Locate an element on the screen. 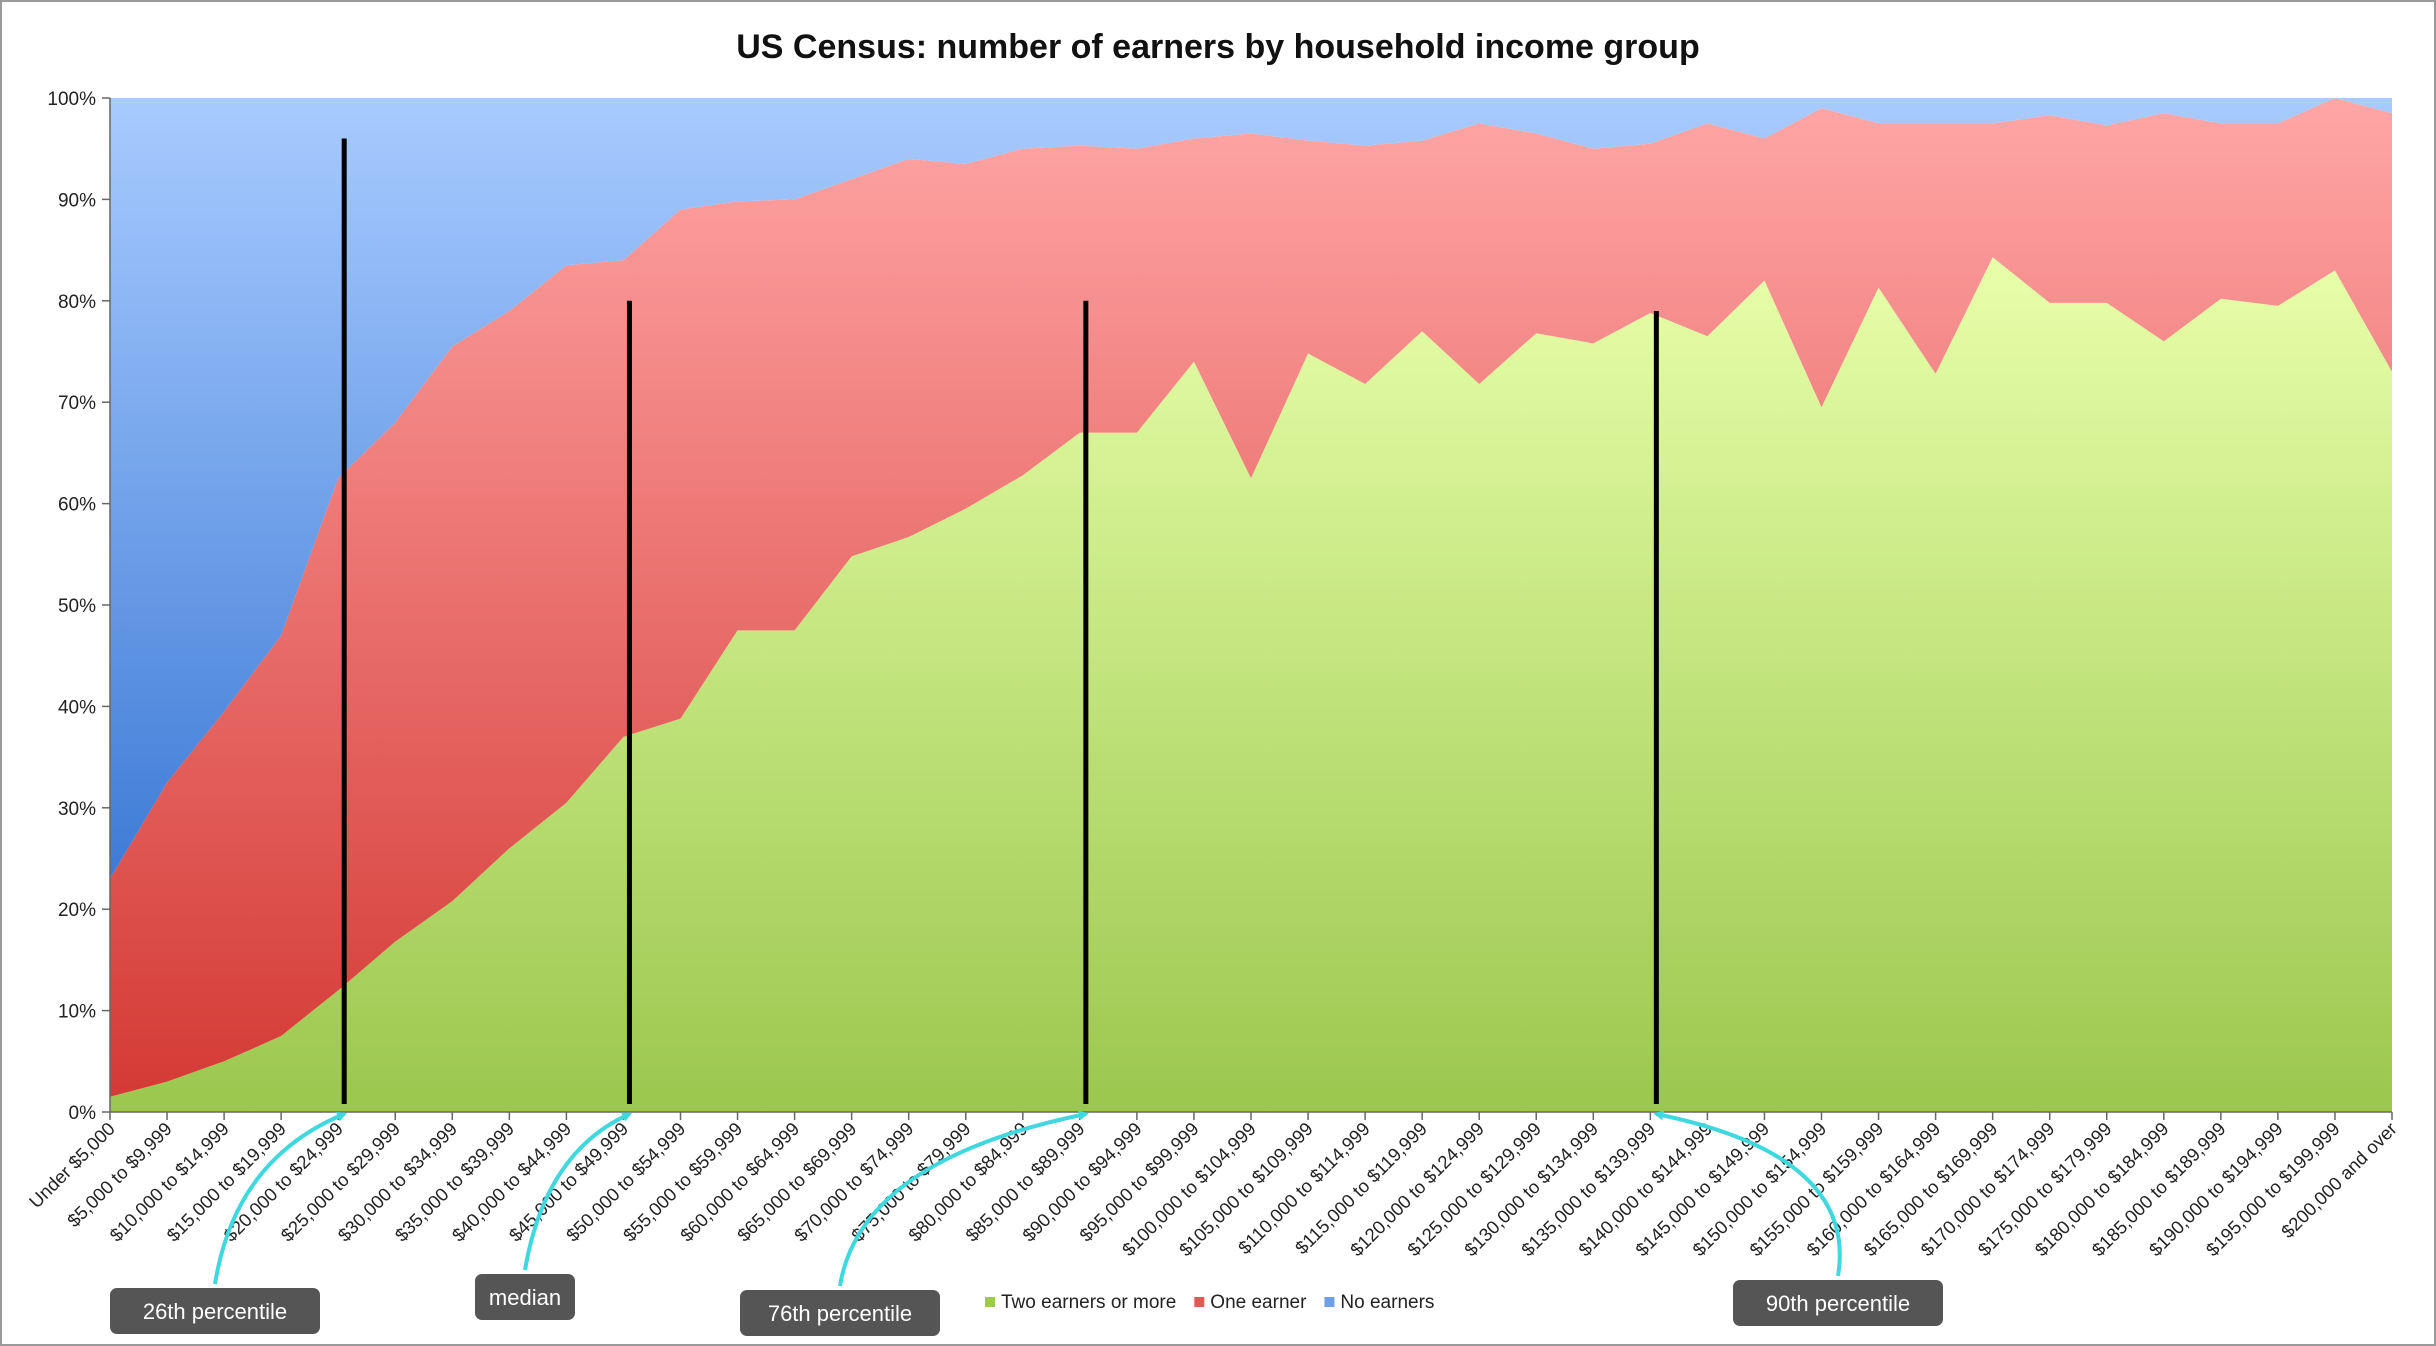  callout-label: 90th percentile is located at coordinates (1838, 1303).